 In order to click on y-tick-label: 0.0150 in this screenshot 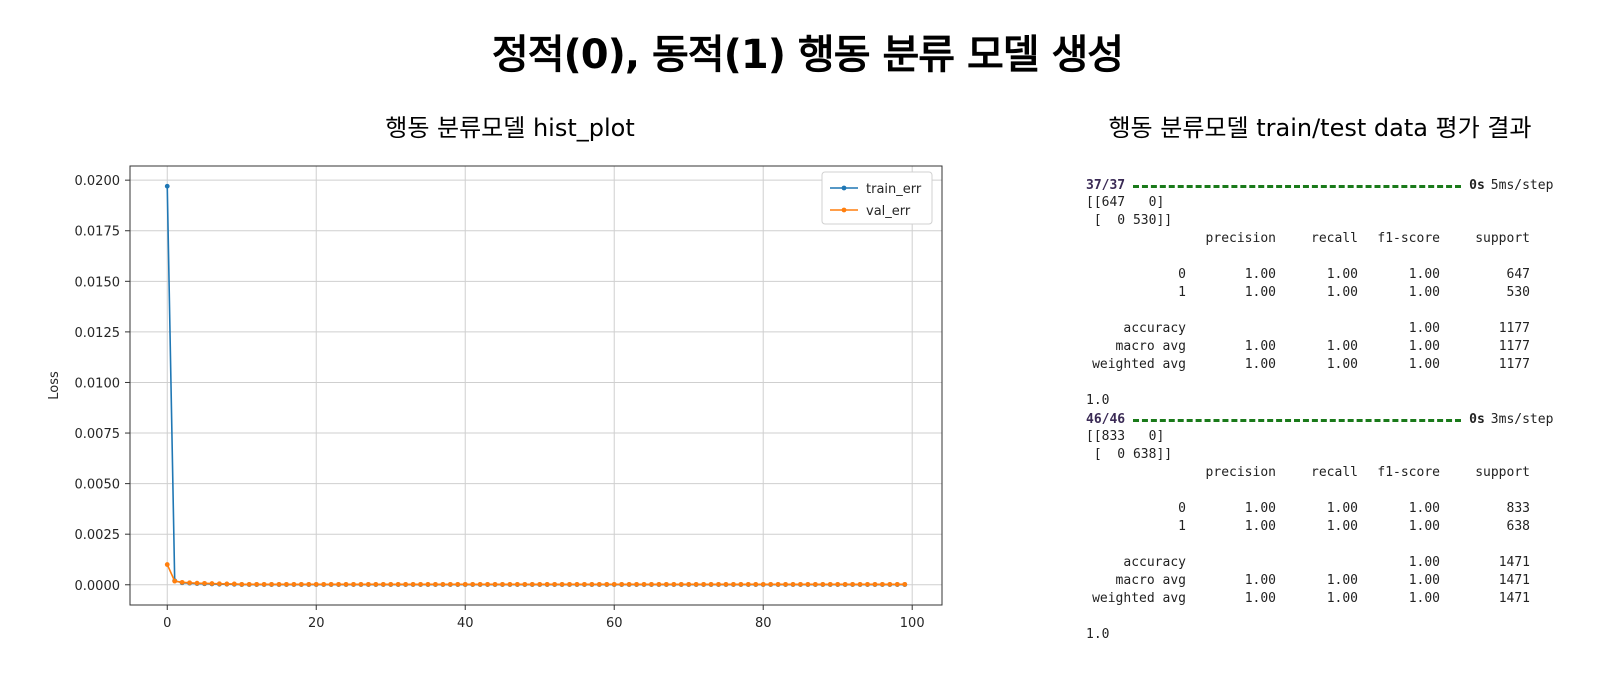, I will do `click(98, 282)`.